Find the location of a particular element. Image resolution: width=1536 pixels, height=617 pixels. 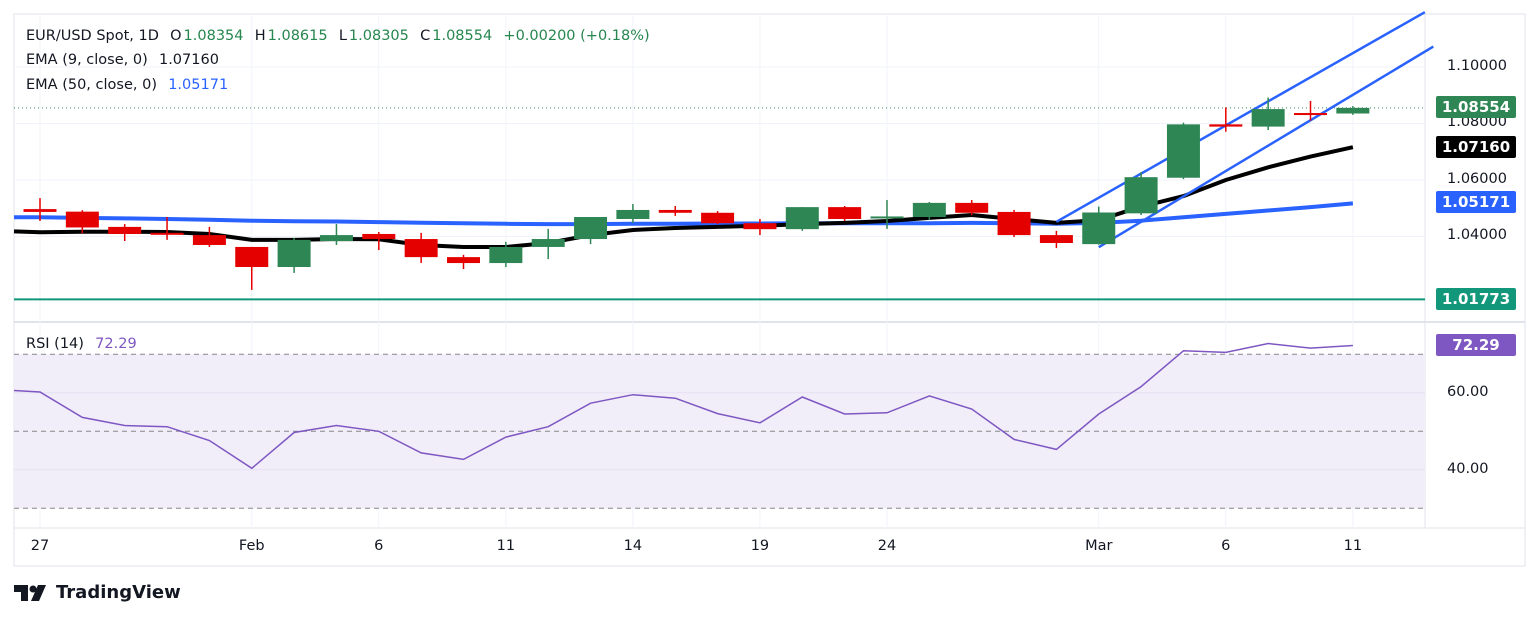

channel-upper-line is located at coordinates (1240, 117).